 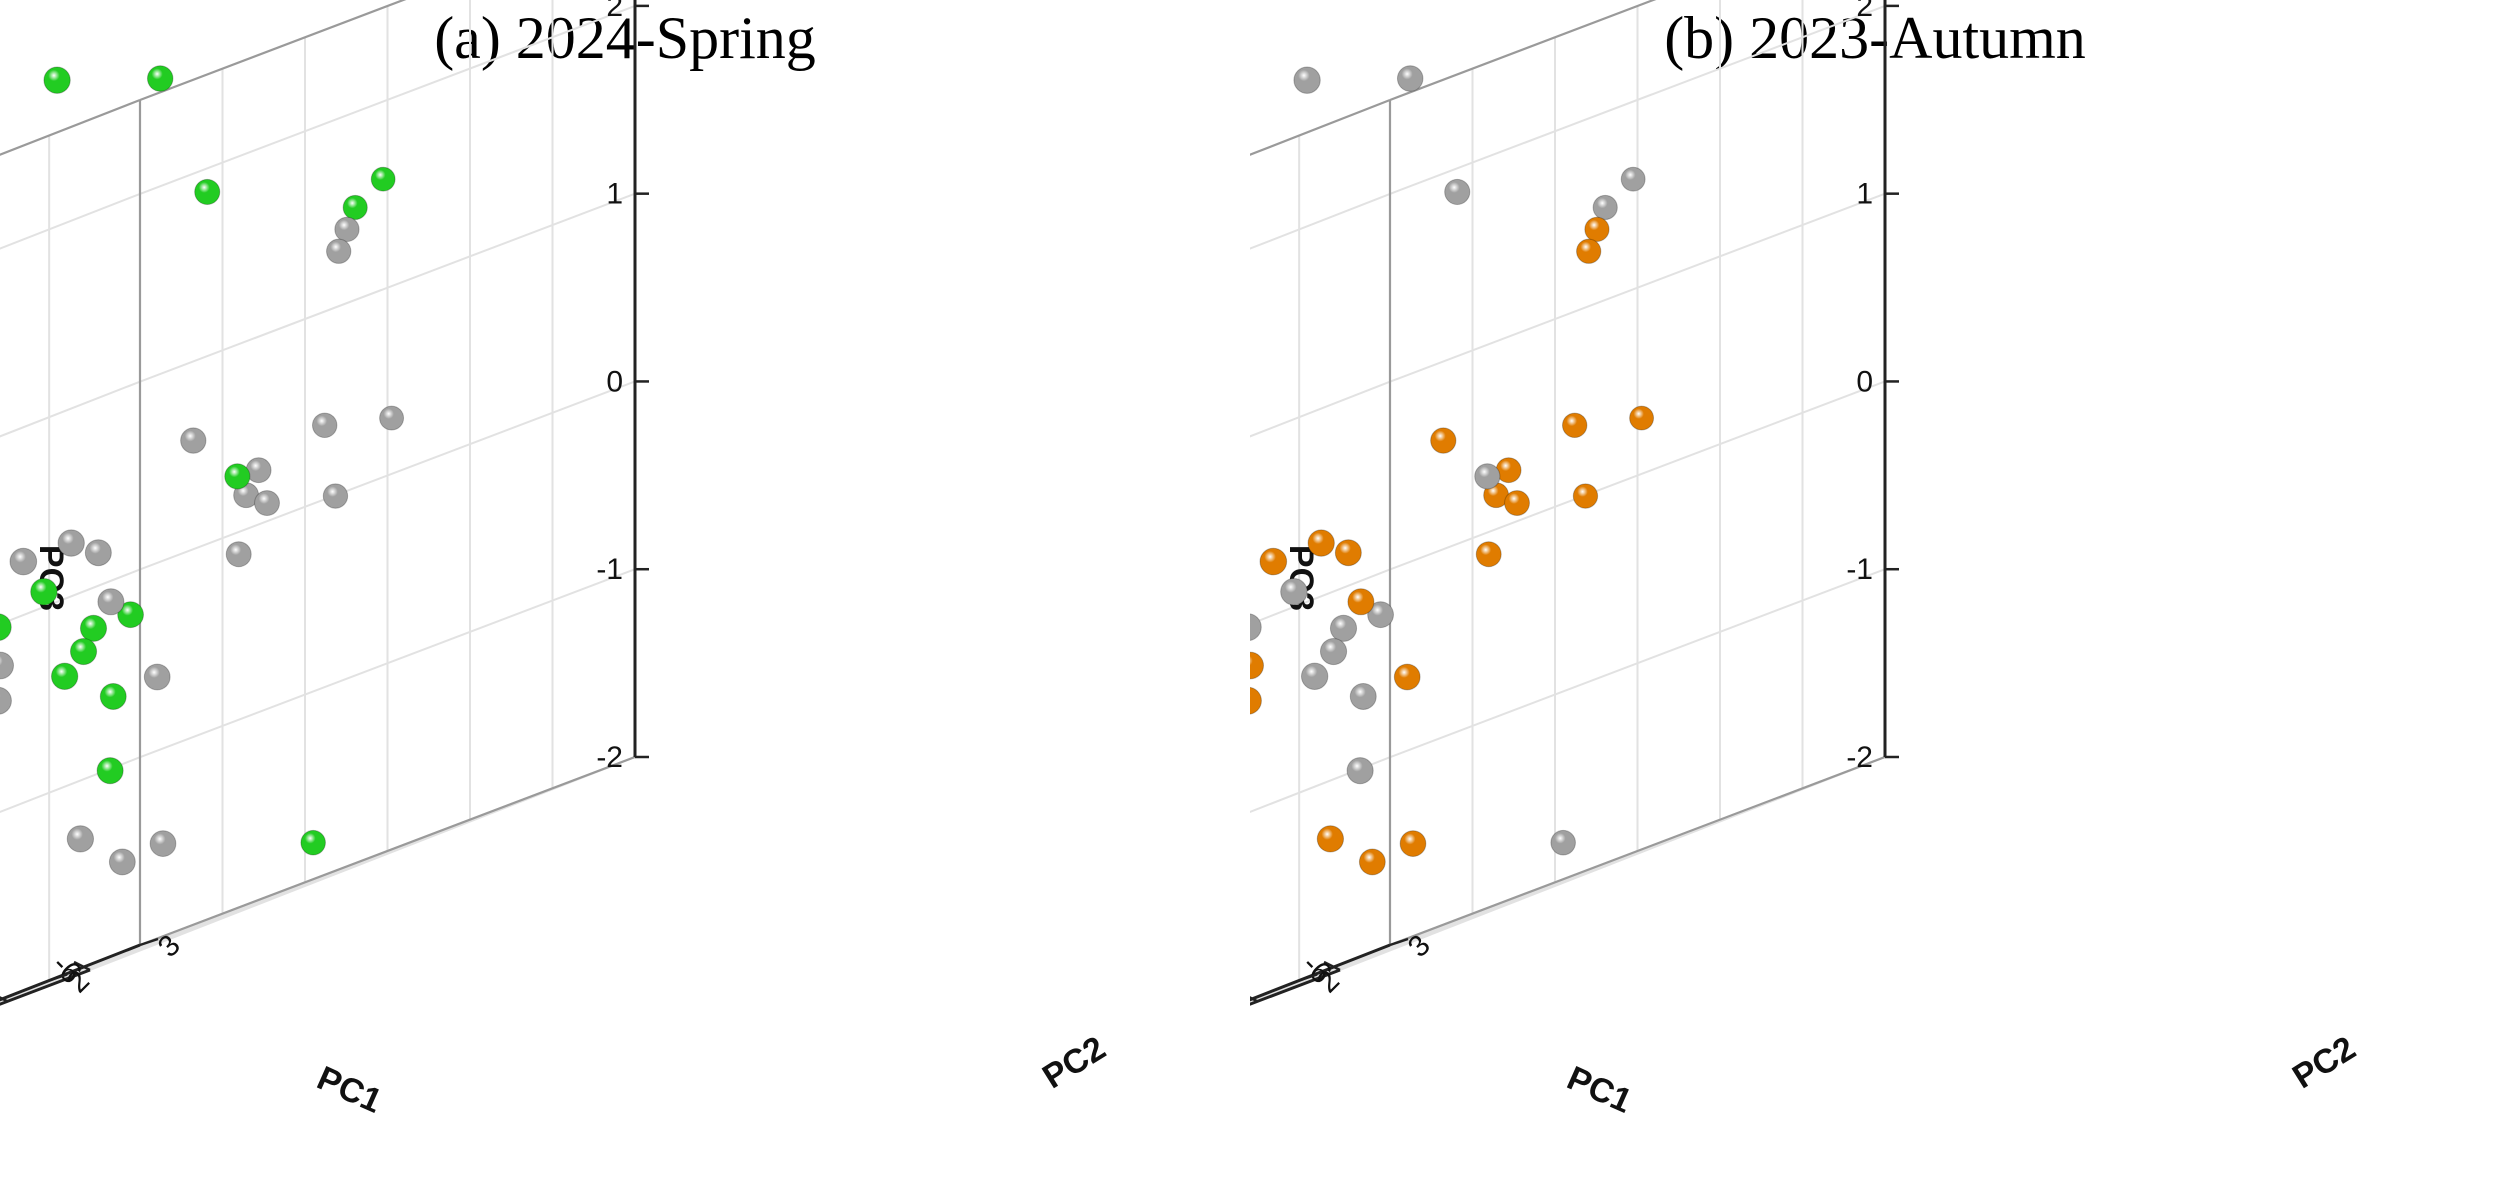 What do you see at coordinates (1295, 987) in the screenshot?
I see `x-axis-line` at bounding box center [1295, 987].